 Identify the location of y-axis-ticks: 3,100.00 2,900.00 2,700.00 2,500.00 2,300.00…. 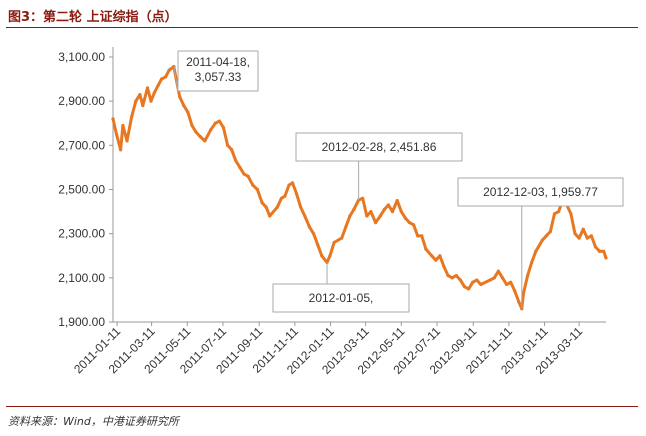
(85, 189).